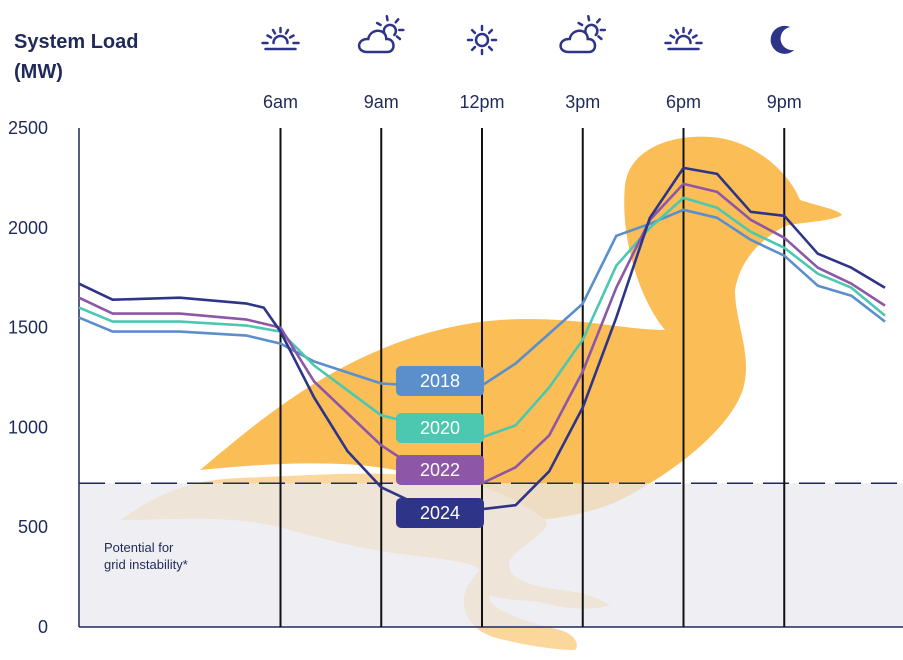 This screenshot has height=660, width=903. What do you see at coordinates (280, 38) in the screenshot?
I see `sunrise-icon` at bounding box center [280, 38].